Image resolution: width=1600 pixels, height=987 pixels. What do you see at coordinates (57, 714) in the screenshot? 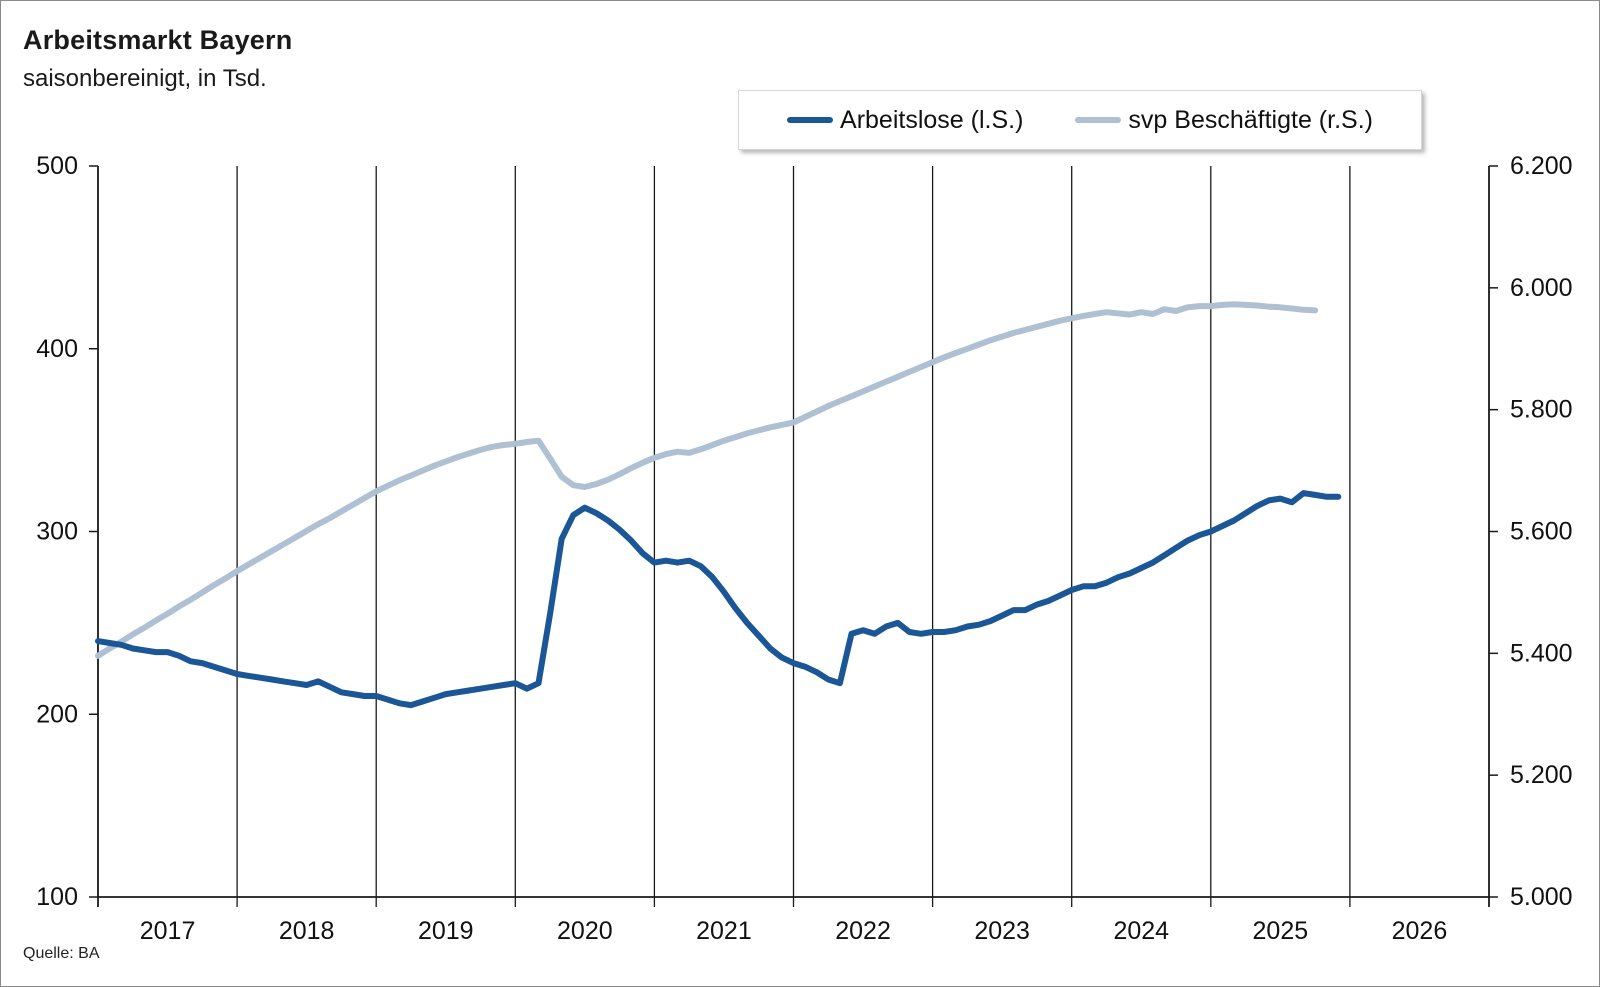
I see `y-left-label: 200` at bounding box center [57, 714].